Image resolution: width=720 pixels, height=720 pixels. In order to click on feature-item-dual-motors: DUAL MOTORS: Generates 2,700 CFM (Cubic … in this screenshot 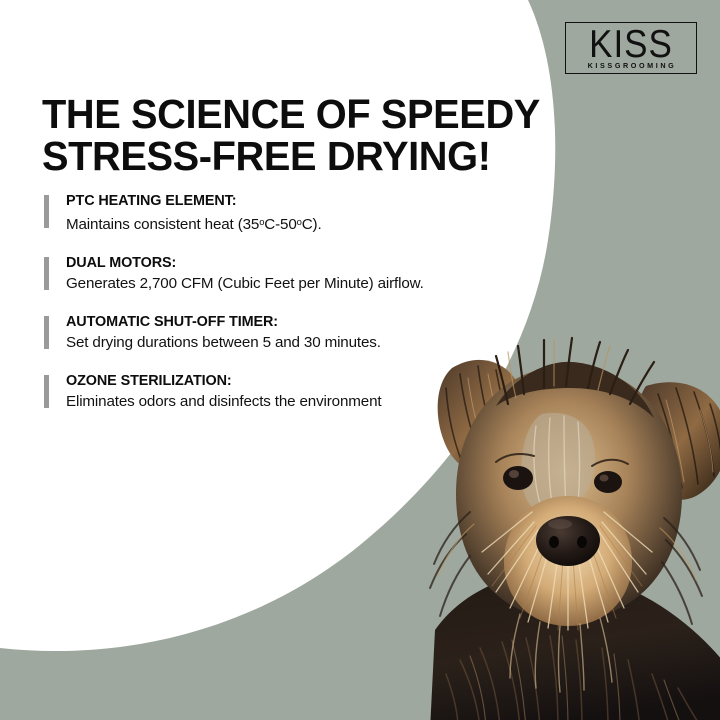, I will do `click(277, 273)`.